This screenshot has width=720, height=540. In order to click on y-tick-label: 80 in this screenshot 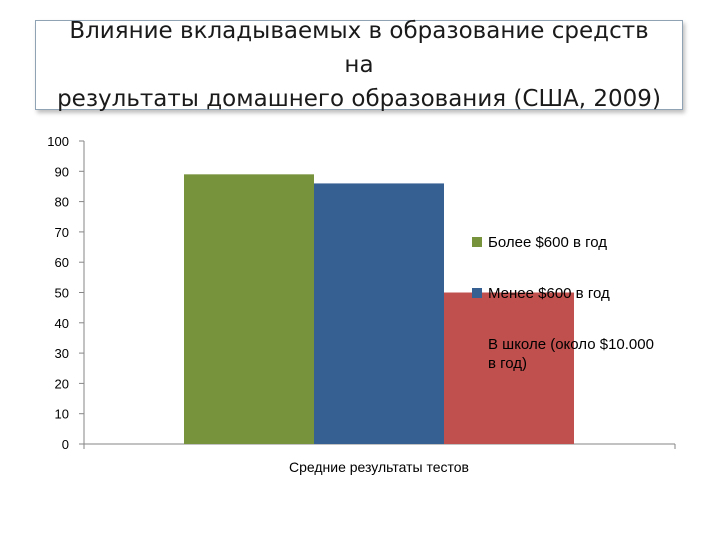, I will do `click(62, 202)`.